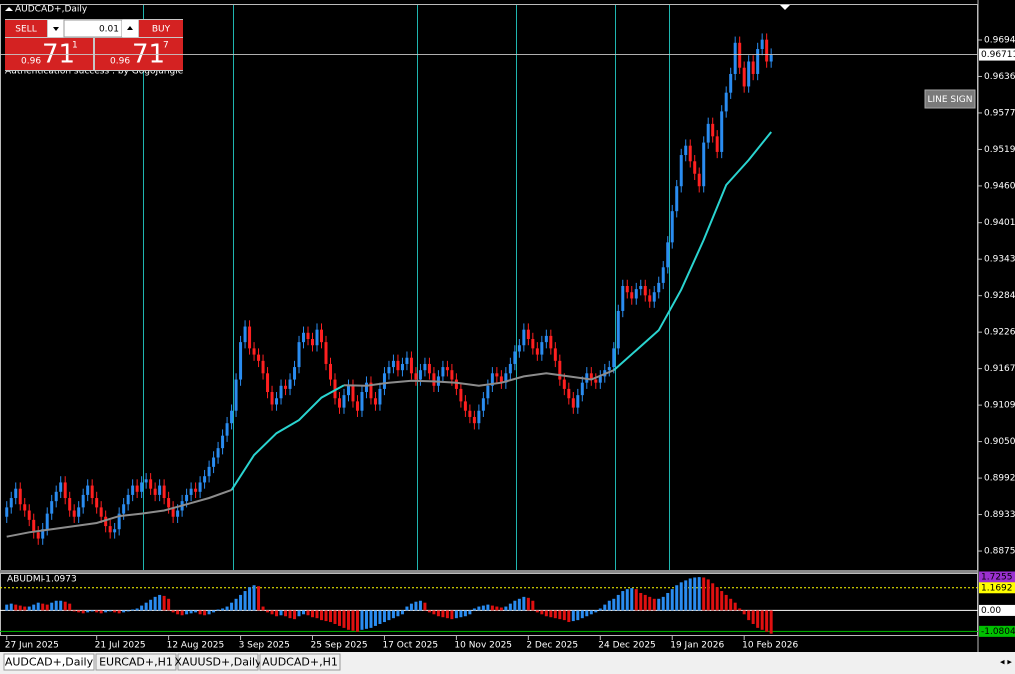 This screenshot has height=674, width=1015. Describe the element at coordinates (997, 577) in the screenshot. I see `level-box` at that location.